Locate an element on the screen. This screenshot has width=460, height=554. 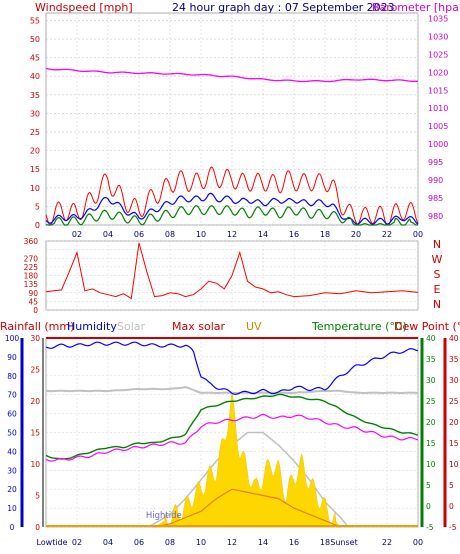
barometer-axis-label: Barometer [hpa] is located at coordinates (416, 7).